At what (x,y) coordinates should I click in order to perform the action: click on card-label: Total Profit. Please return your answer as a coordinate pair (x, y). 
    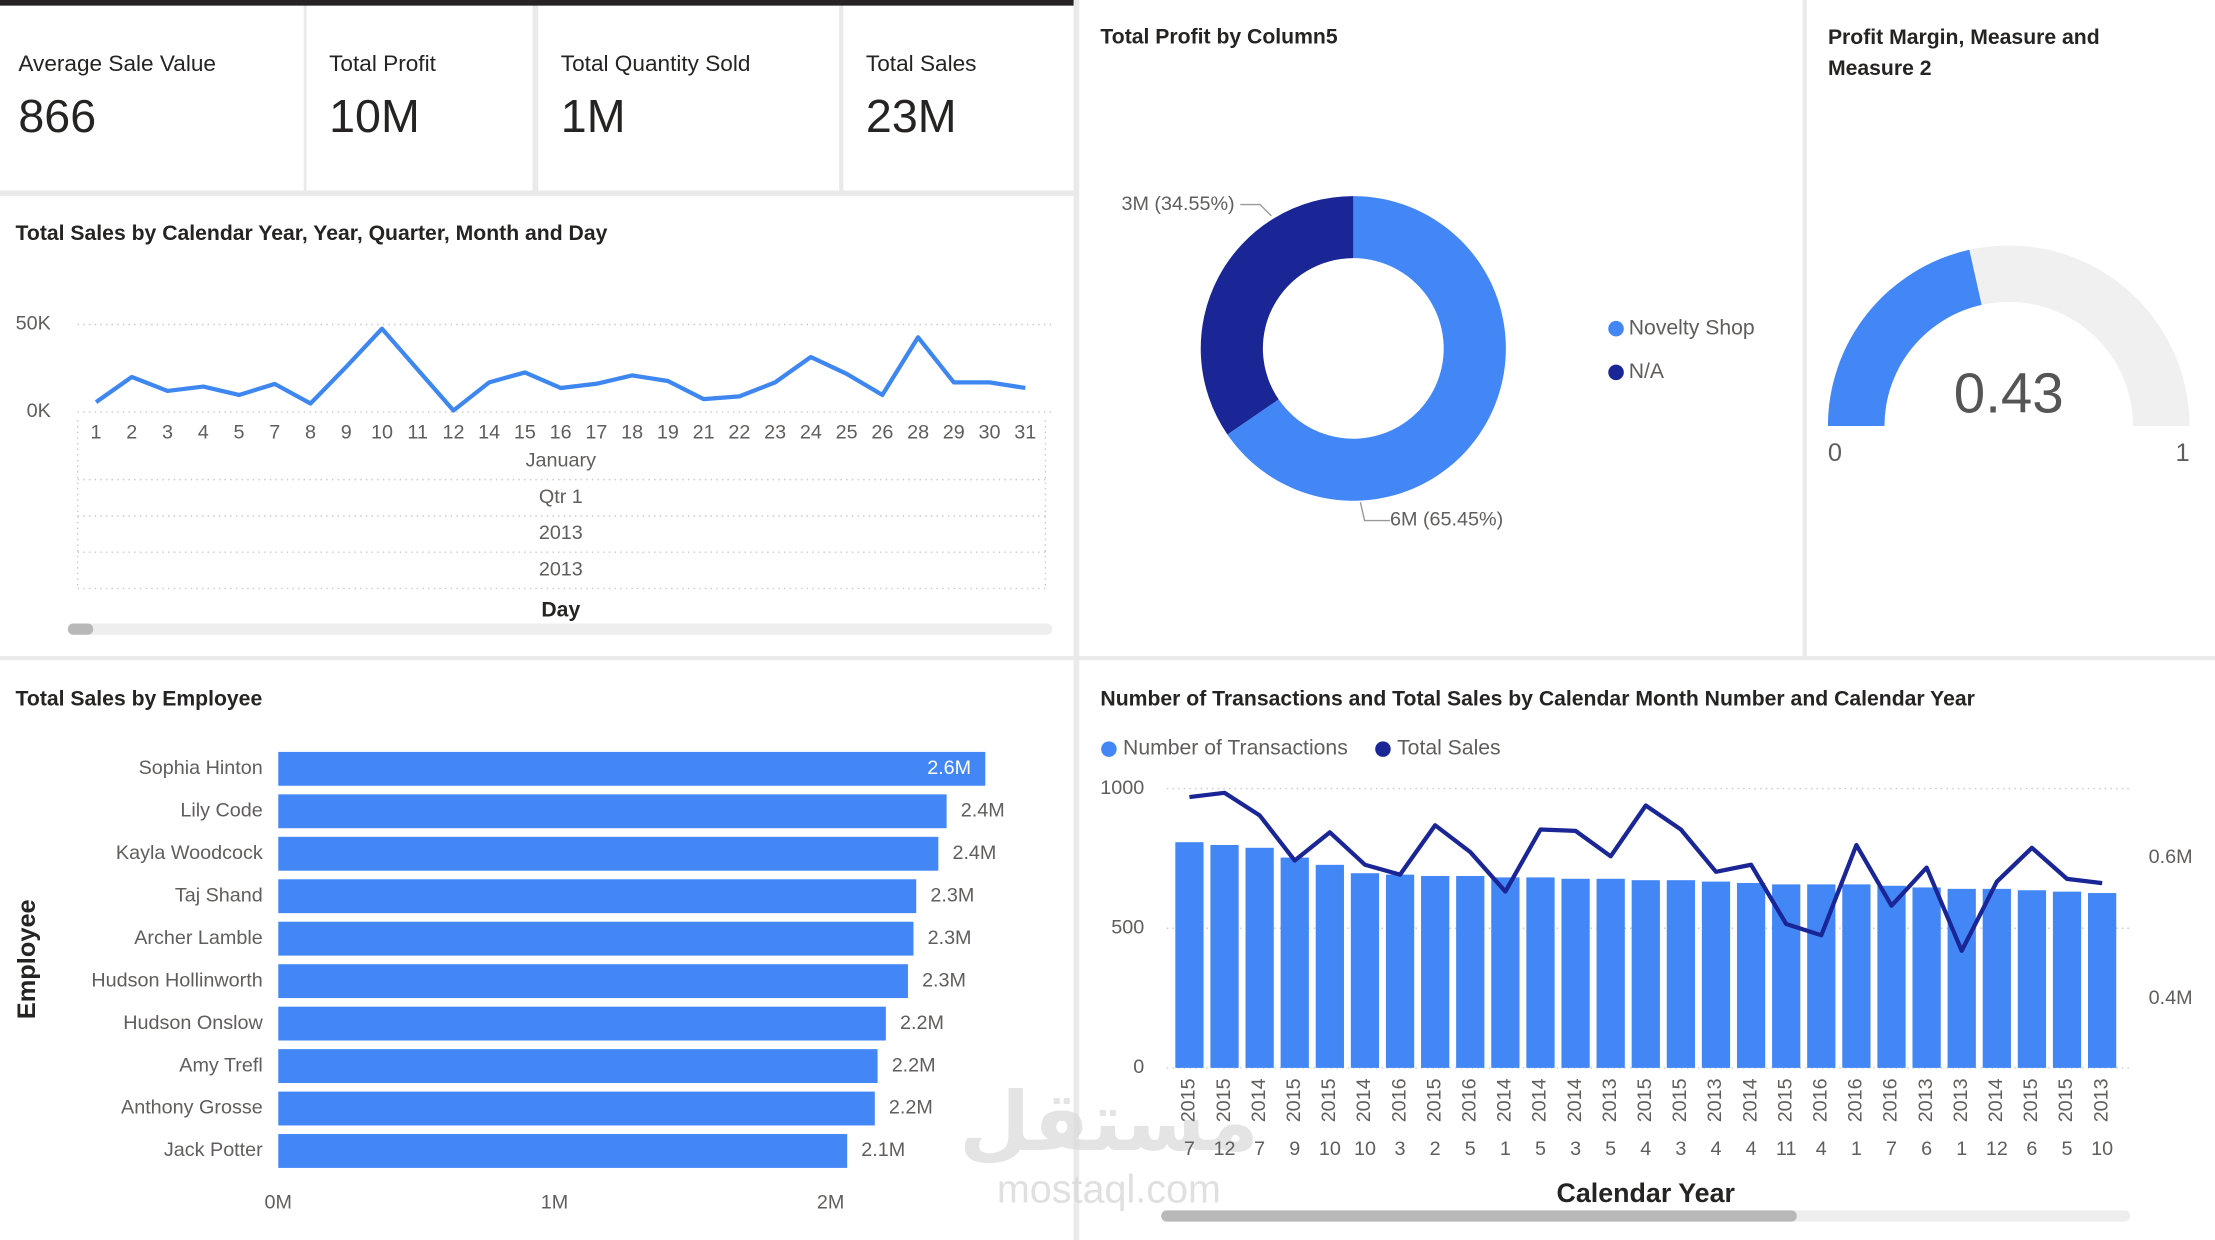
    Looking at the image, I should click on (382, 63).